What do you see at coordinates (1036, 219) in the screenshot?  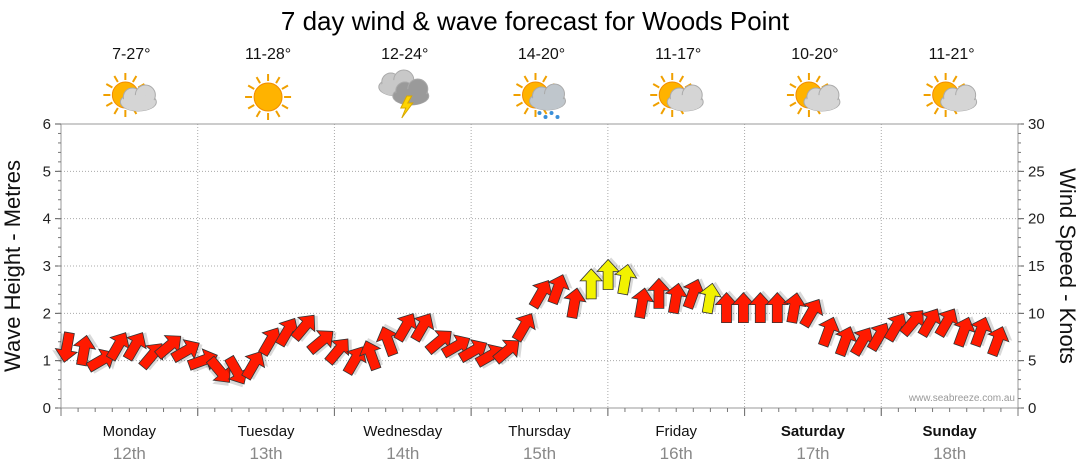 I see `right-tick-label: 20` at bounding box center [1036, 219].